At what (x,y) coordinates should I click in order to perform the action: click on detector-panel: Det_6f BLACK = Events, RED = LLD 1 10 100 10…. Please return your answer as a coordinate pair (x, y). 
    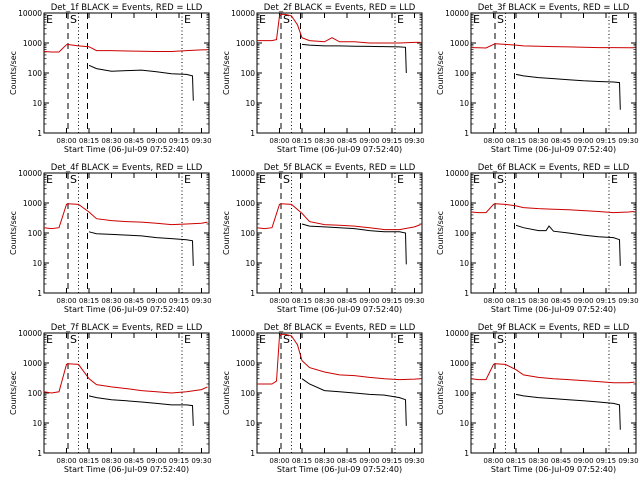
    Looking at the image, I should click on (537, 238).